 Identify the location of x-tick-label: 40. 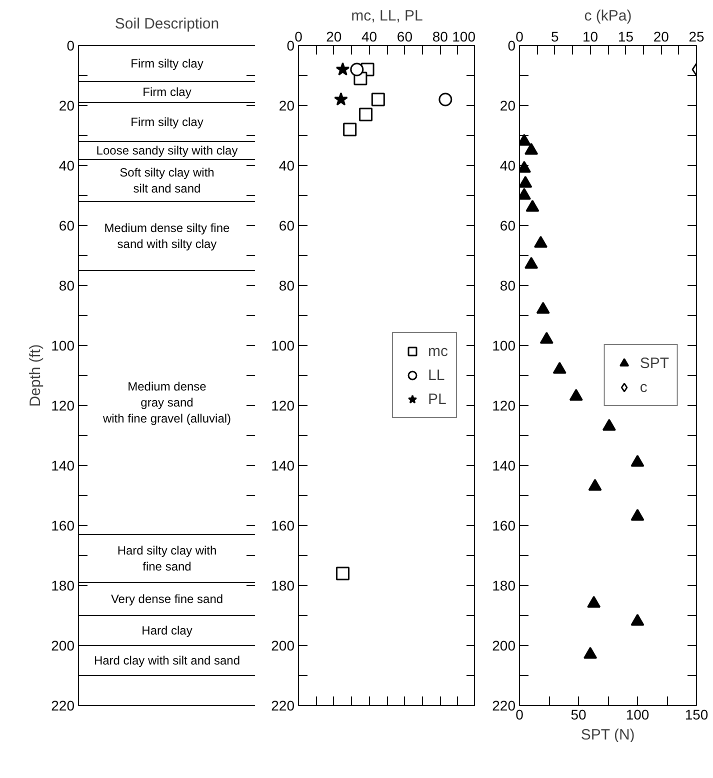
(370, 36).